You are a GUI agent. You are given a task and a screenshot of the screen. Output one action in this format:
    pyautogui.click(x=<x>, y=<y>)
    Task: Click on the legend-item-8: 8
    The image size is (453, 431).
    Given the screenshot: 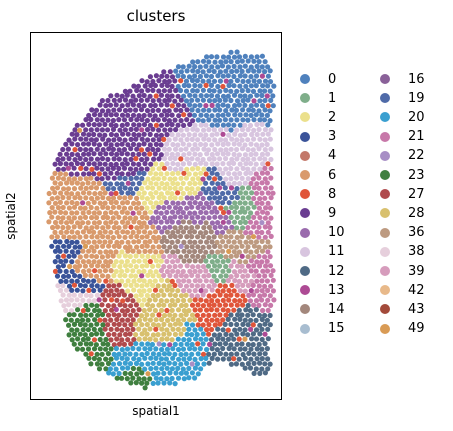 What is the action you would take?
    pyautogui.click(x=318, y=194)
    